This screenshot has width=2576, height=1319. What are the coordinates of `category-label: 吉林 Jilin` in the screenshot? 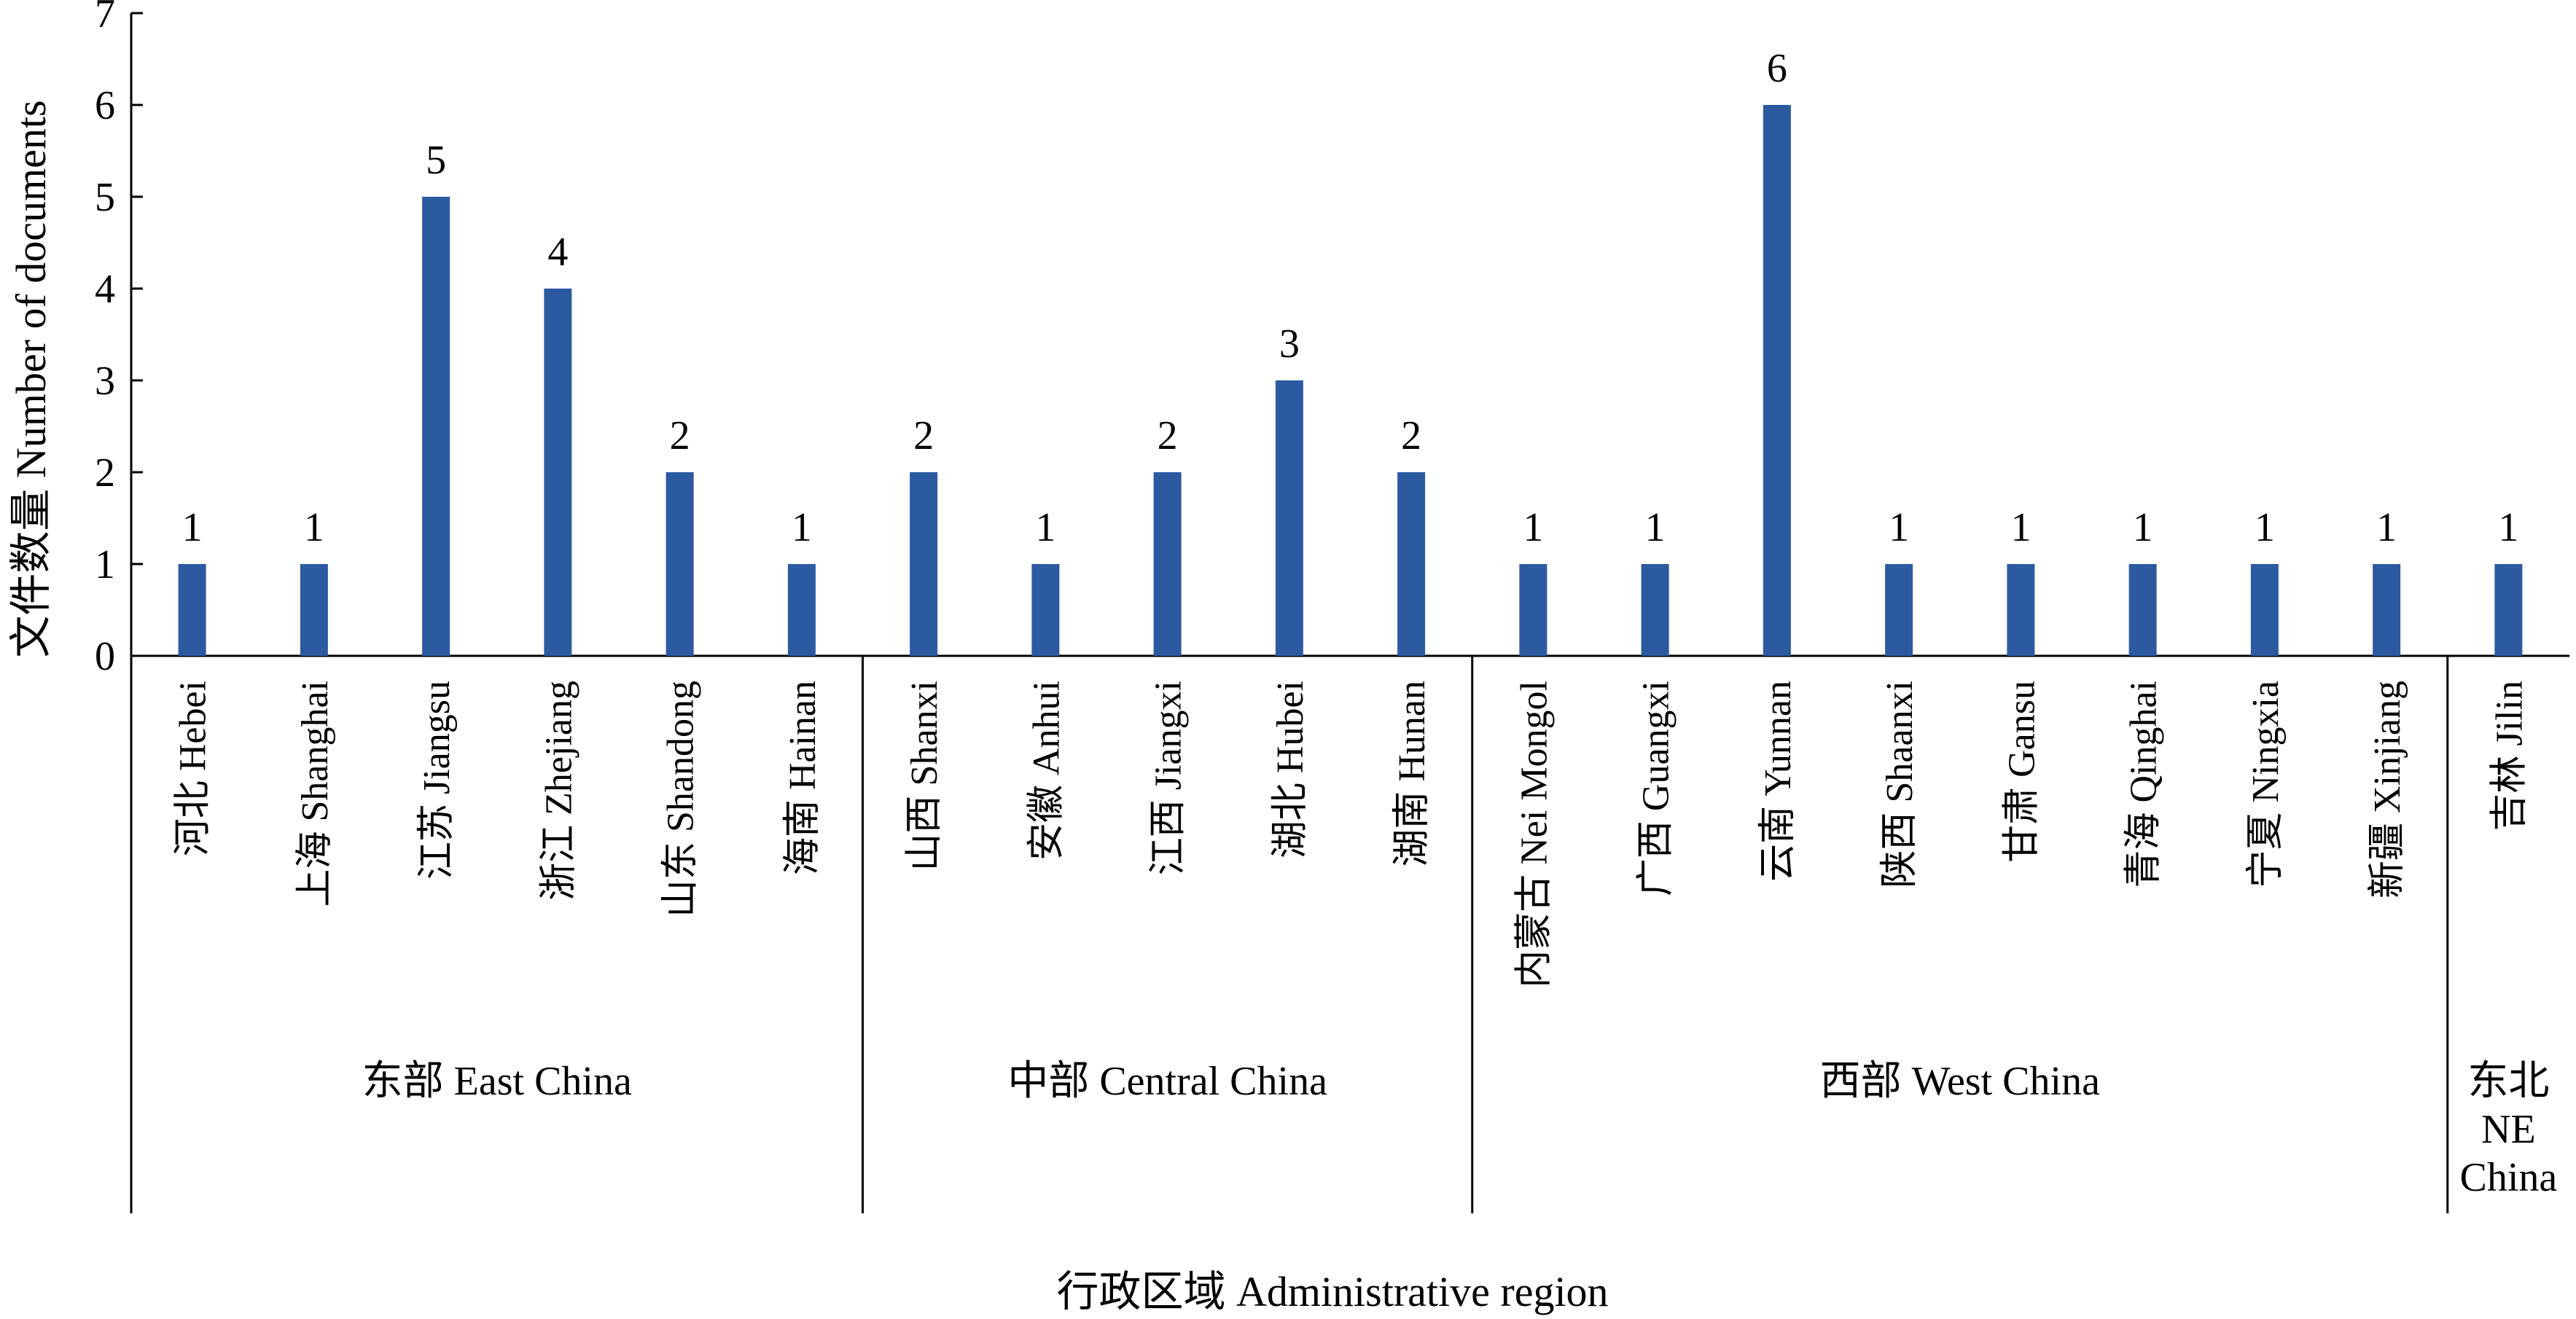 It's located at (2509, 756).